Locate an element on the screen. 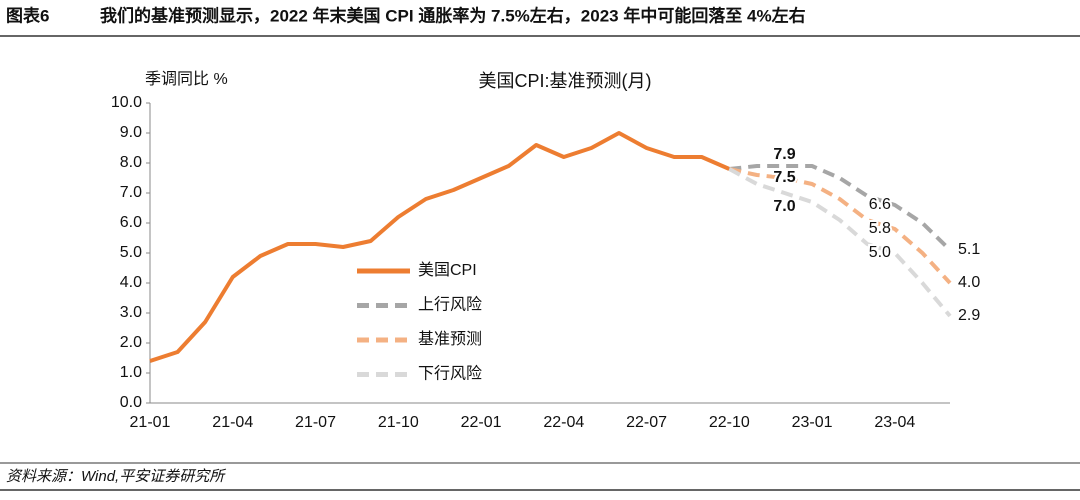 This screenshot has height=500, width=1080. y-tick-label: 9.0 is located at coordinates (131, 132).